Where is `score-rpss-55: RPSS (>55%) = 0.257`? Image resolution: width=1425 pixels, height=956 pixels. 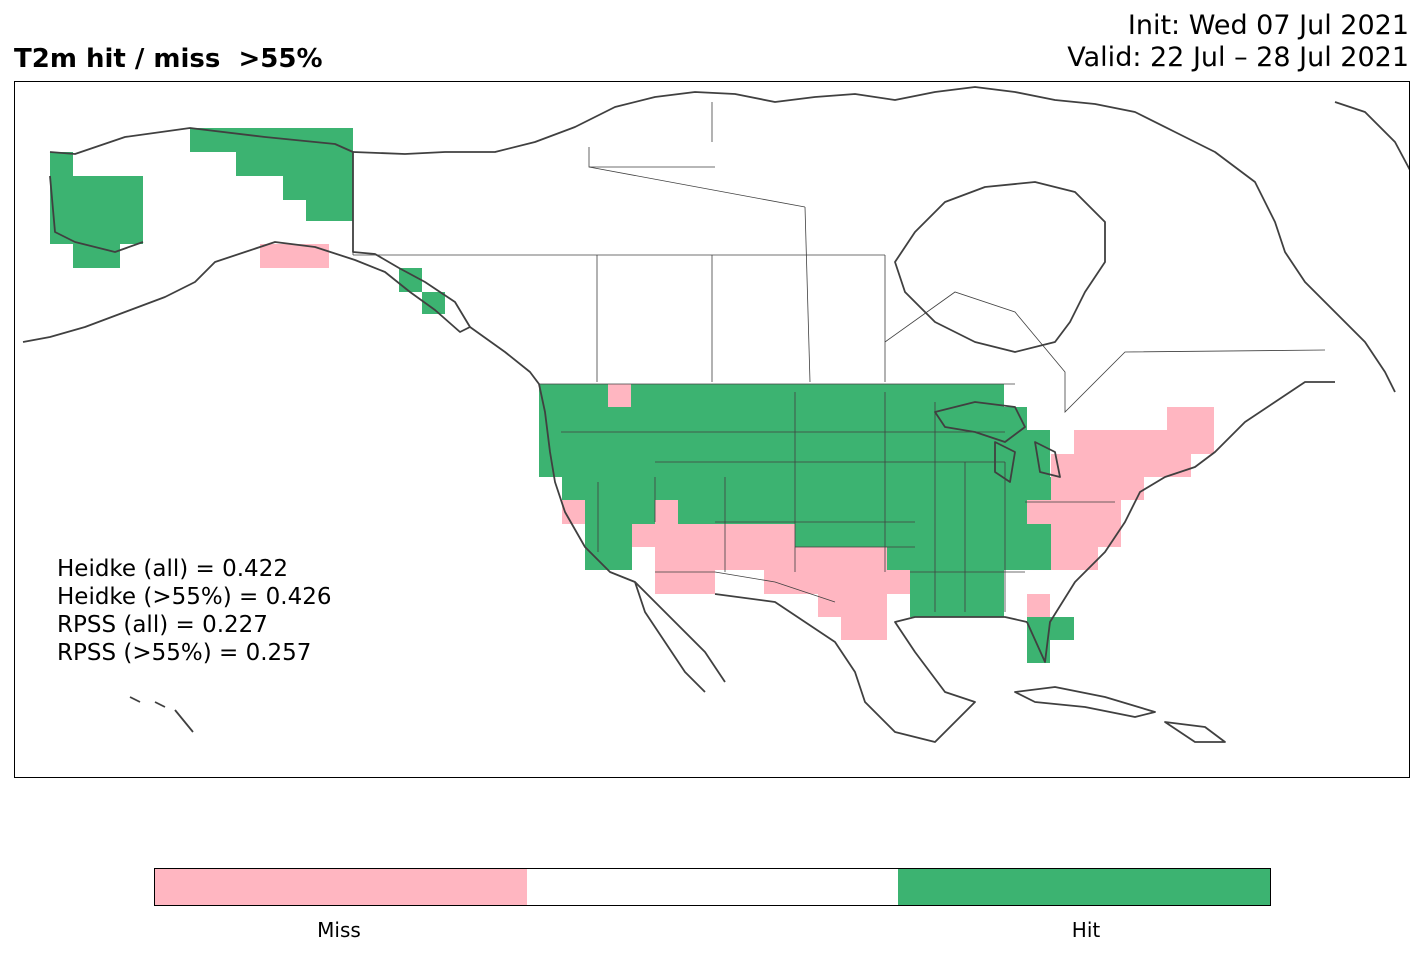 score-rpss-55: RPSS (>55%) = 0.257 is located at coordinates (184, 653).